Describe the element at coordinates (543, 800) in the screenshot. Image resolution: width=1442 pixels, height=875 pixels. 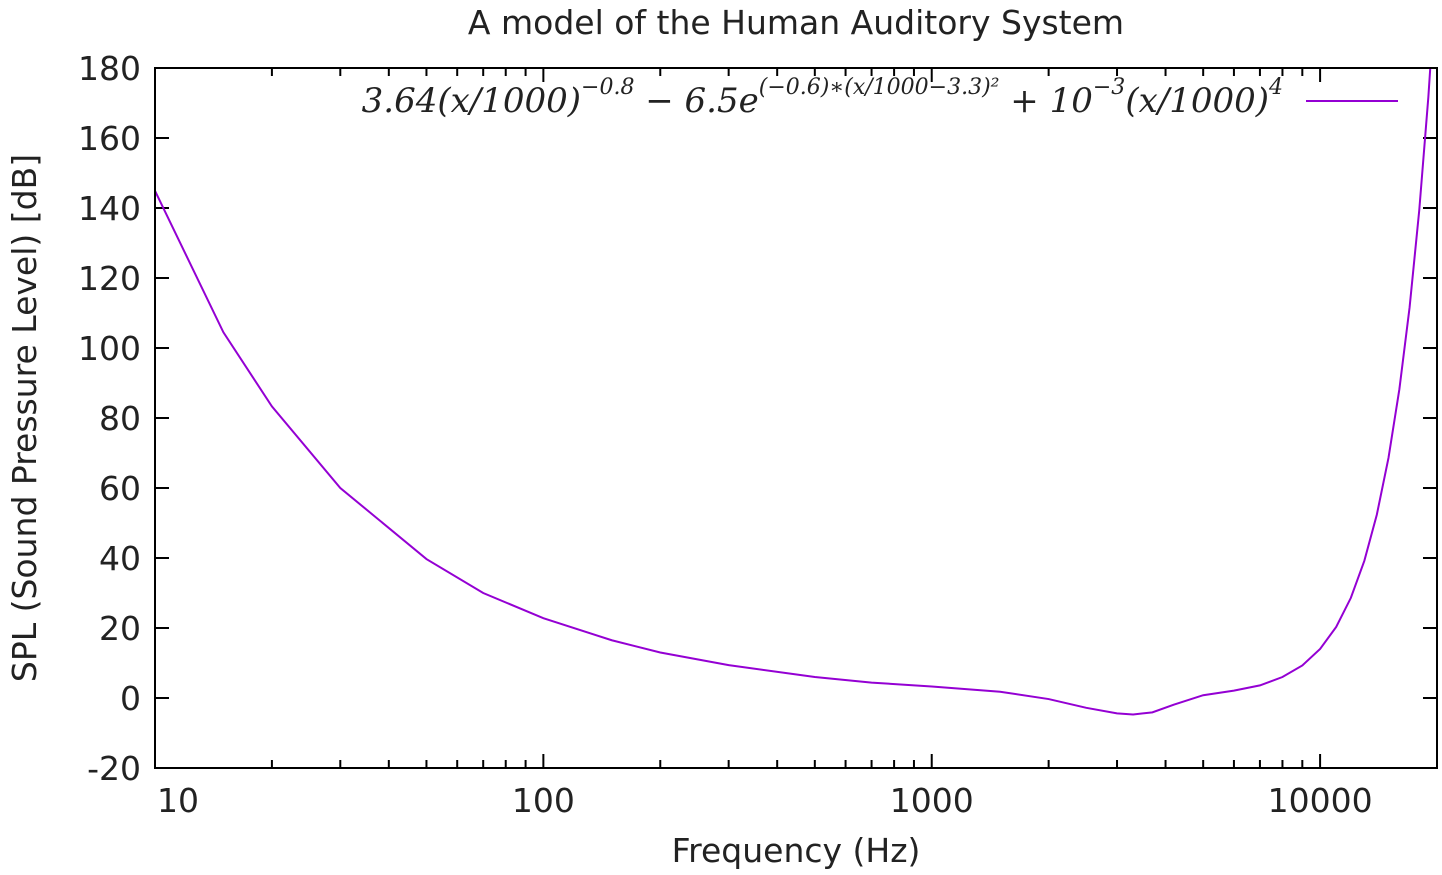
I see `x-tick-label: 100` at that location.